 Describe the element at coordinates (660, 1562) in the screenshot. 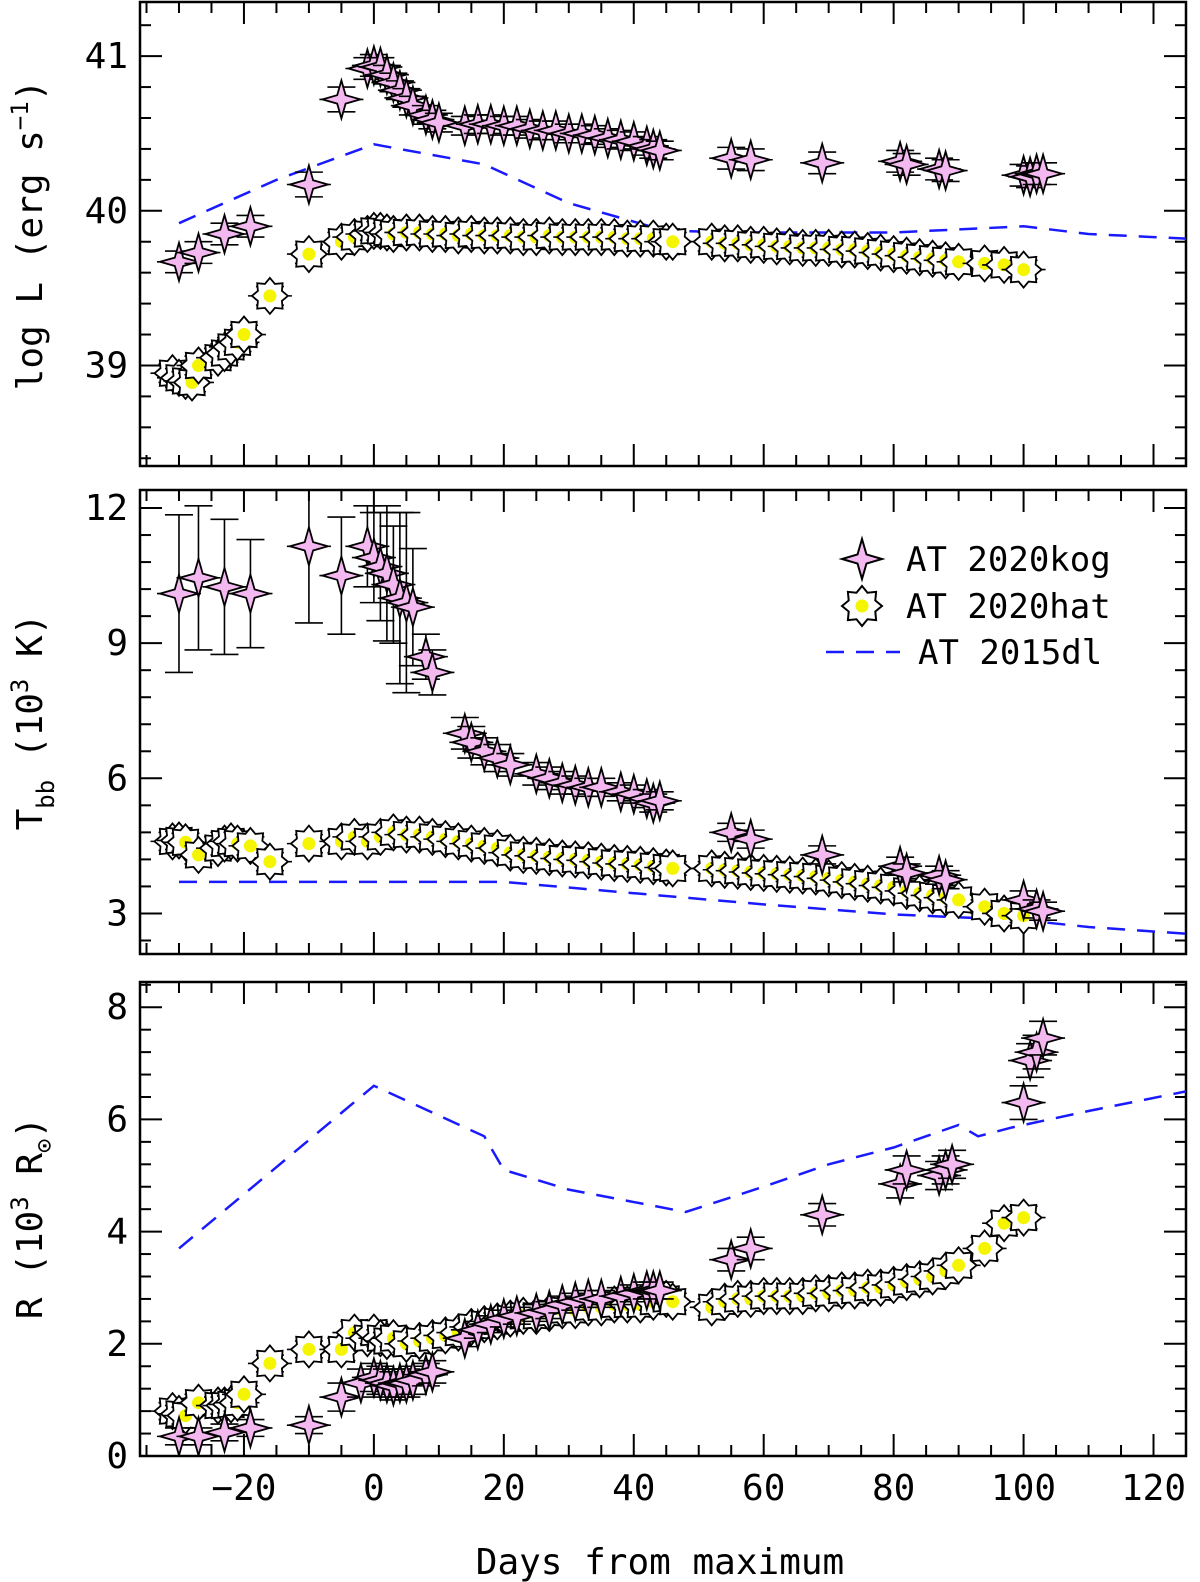

I see `x-axis-label: Days from maximum` at that location.